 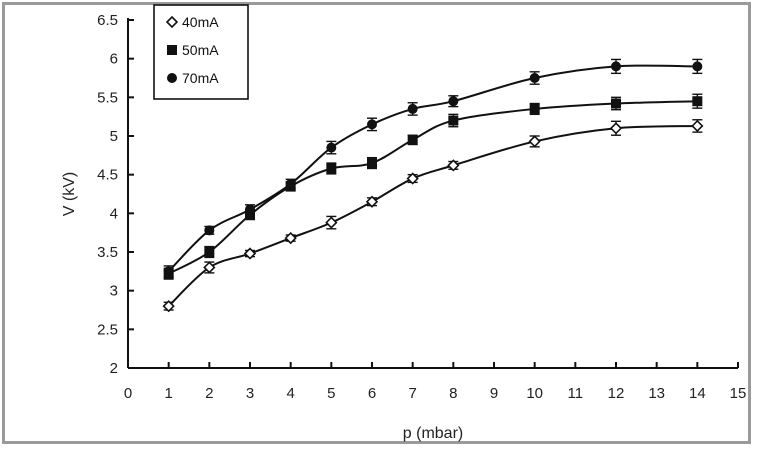 What do you see at coordinates (209, 393) in the screenshot?
I see `x-tick-label: 2` at bounding box center [209, 393].